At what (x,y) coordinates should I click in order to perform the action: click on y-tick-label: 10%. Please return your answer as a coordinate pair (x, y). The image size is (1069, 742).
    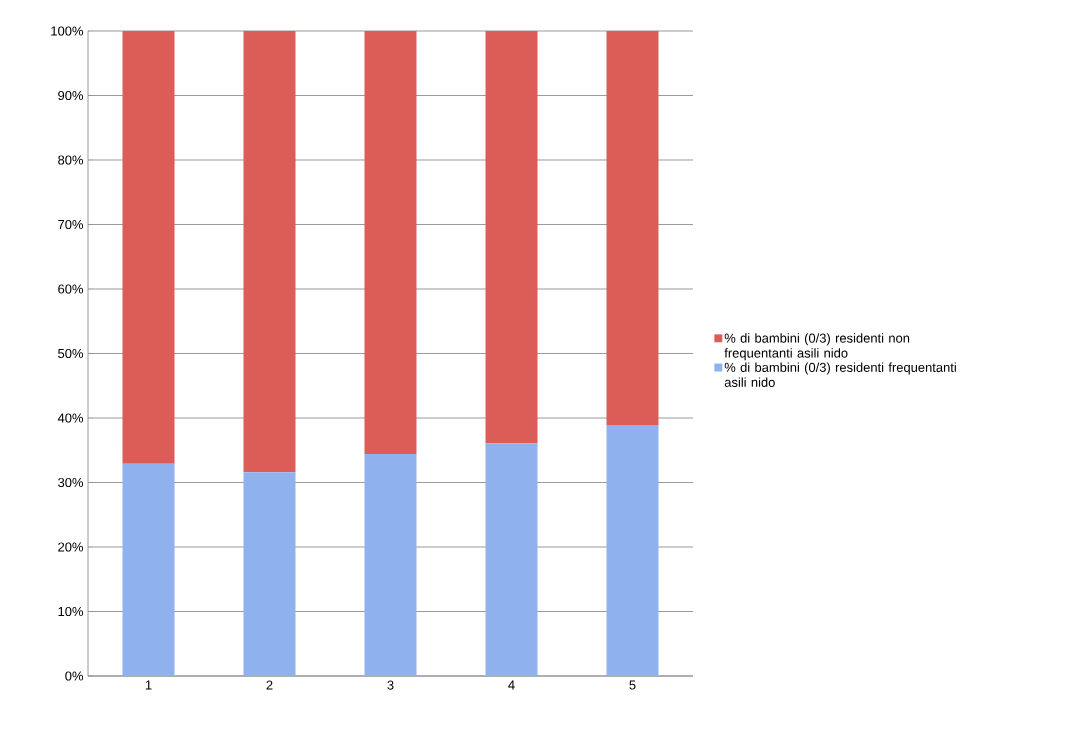
    Looking at the image, I should click on (71, 611).